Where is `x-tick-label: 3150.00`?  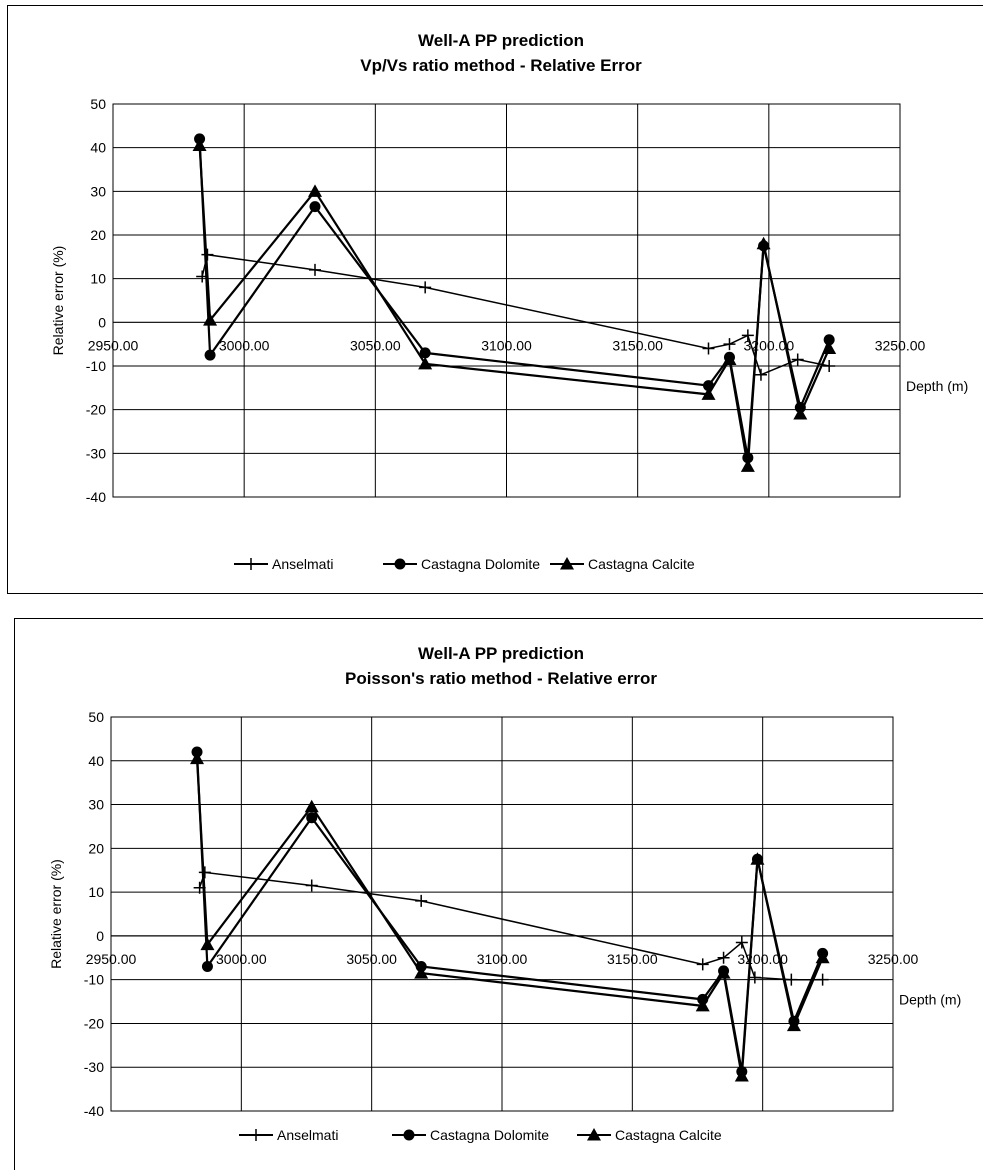 x-tick-label: 3150.00 is located at coordinates (637, 345).